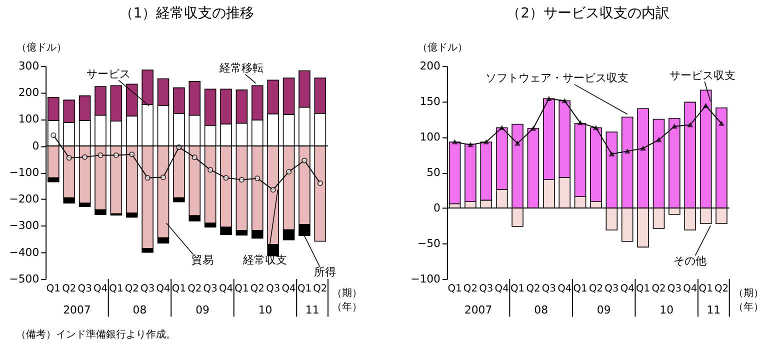 The width and height of the screenshot is (768, 348). What do you see at coordinates (24, 252) in the screenshot?
I see `y-tick-label: −400` at bounding box center [24, 252].